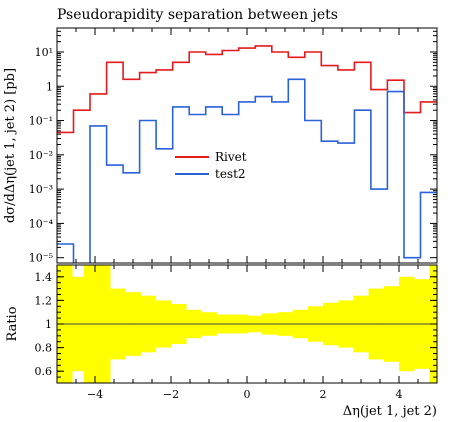  I want to click on main-y-tick-label: 1, so click(49, 86).